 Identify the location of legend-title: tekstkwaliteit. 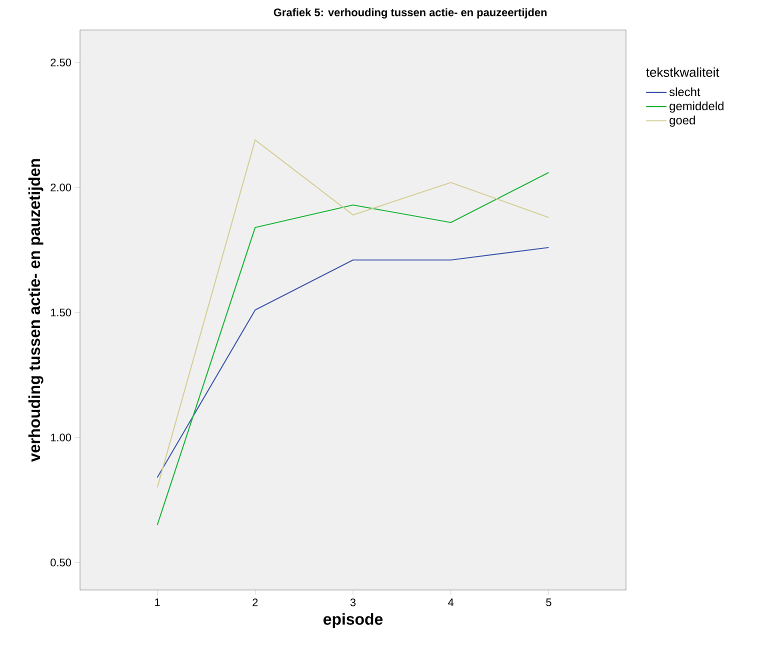
(683, 72).